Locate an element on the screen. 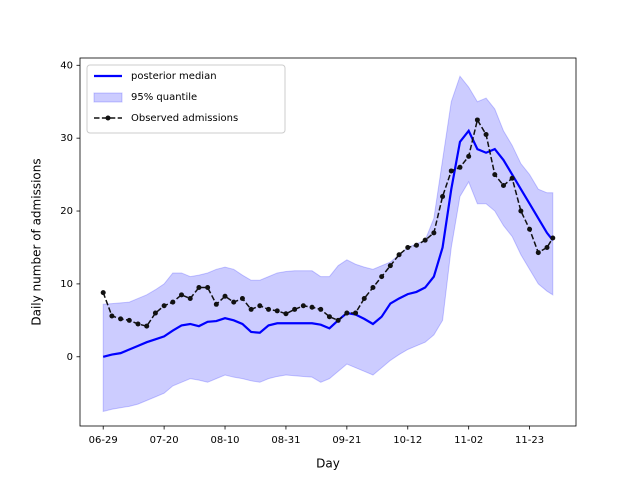 This screenshot has width=640, height=480. y-tick-label: 40 is located at coordinates (66, 65).